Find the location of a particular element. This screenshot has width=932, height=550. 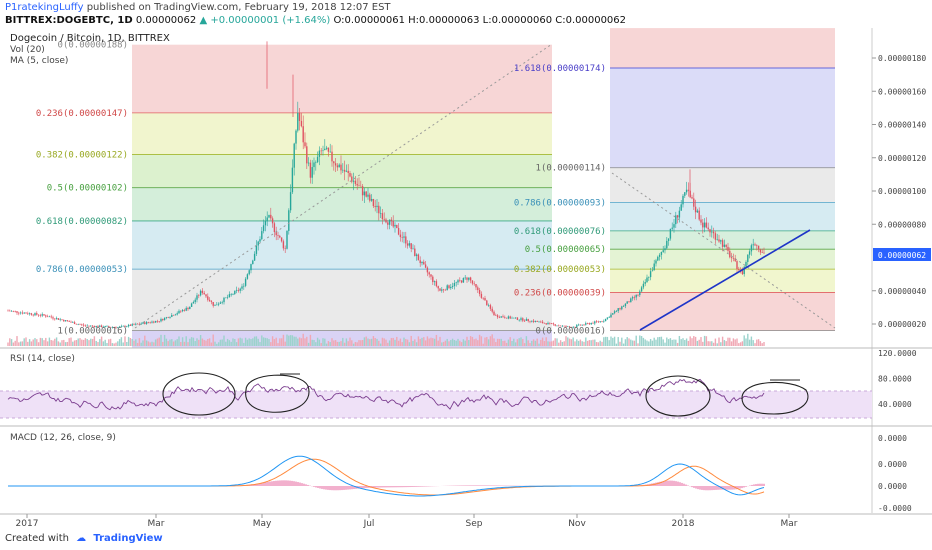

trend-line is located at coordinates (725, 280).